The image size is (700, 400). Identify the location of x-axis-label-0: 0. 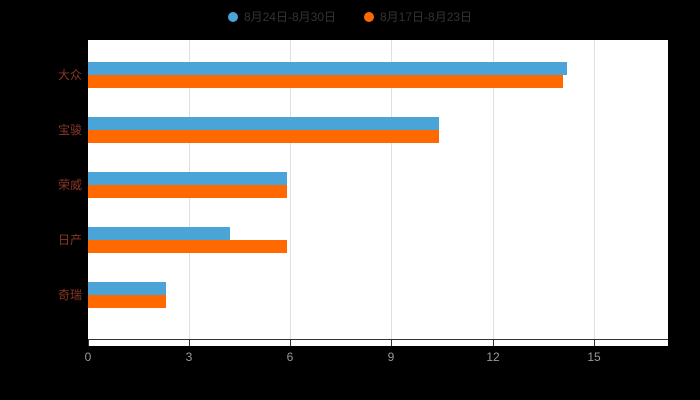
(88, 357).